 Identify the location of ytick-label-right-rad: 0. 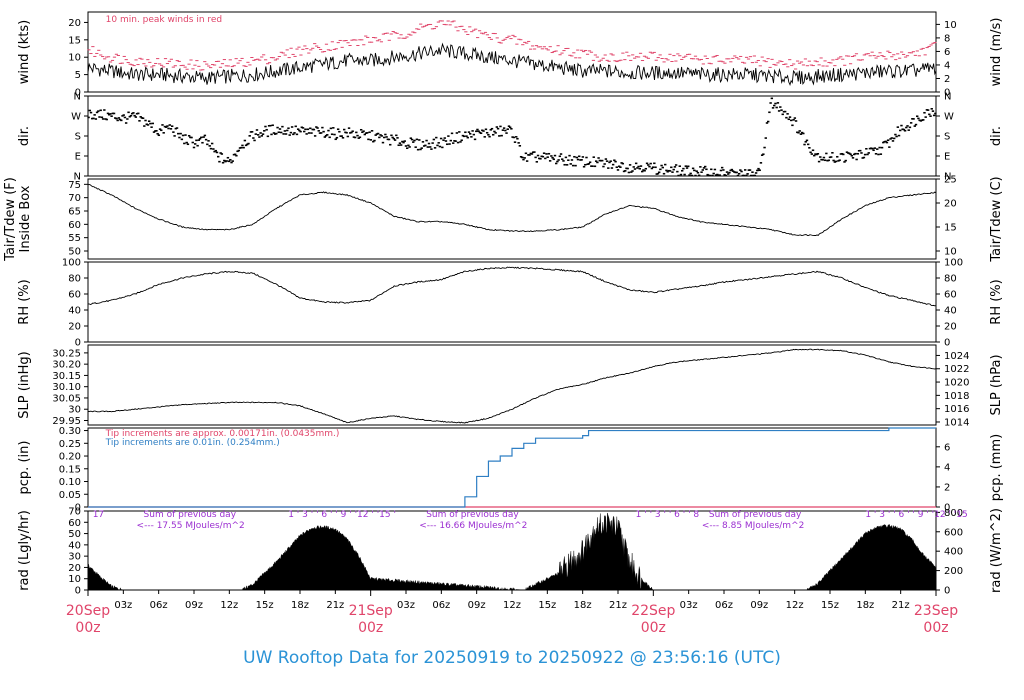
(947, 591).